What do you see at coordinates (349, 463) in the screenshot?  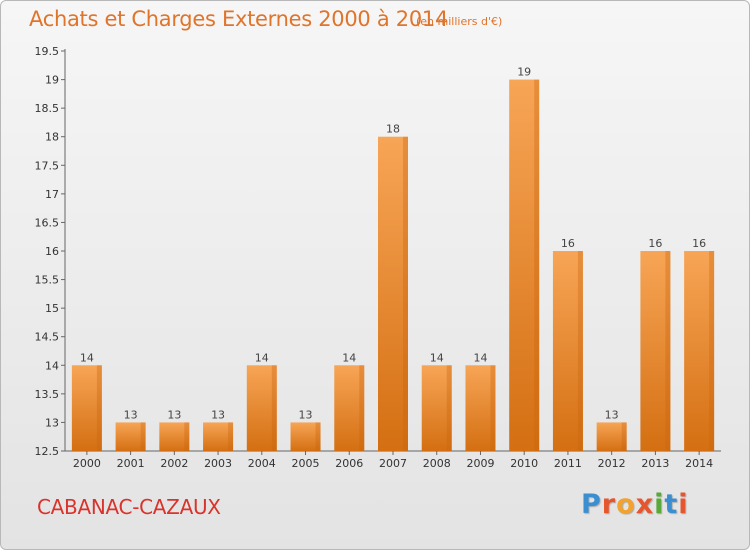 I see `x-tick-label: 2006` at bounding box center [349, 463].